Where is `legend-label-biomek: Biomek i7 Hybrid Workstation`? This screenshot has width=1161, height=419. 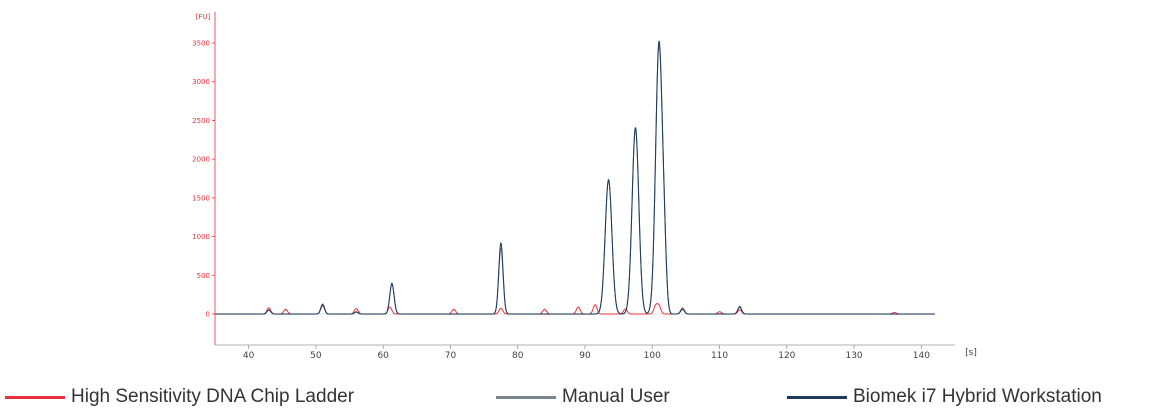
legend-label-biomek: Biomek i7 Hybrid Workstation is located at coordinates (977, 396).